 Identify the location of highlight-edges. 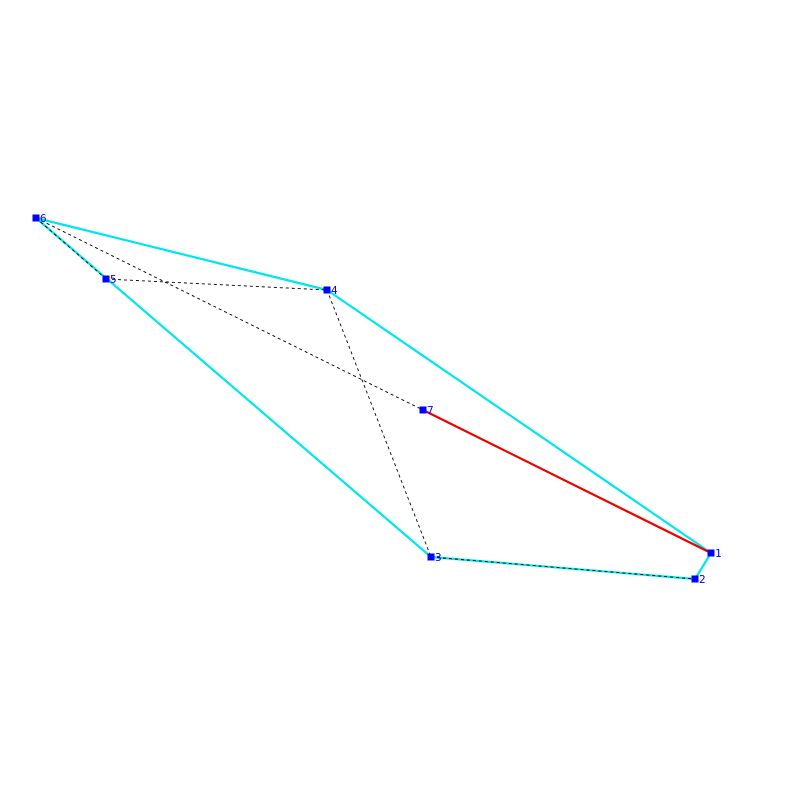
(567, 481).